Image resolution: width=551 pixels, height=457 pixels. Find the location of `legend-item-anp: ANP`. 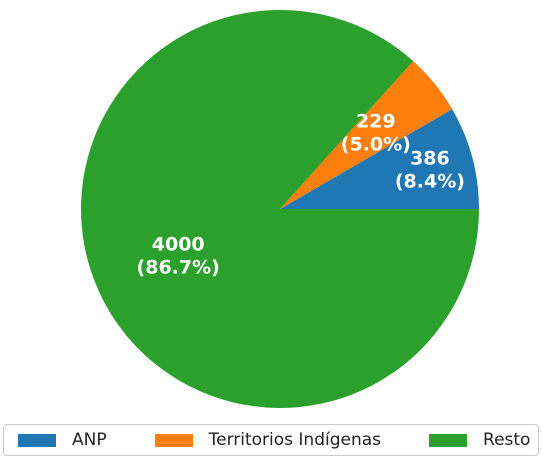

legend-item-anp: ANP is located at coordinates (62, 440).